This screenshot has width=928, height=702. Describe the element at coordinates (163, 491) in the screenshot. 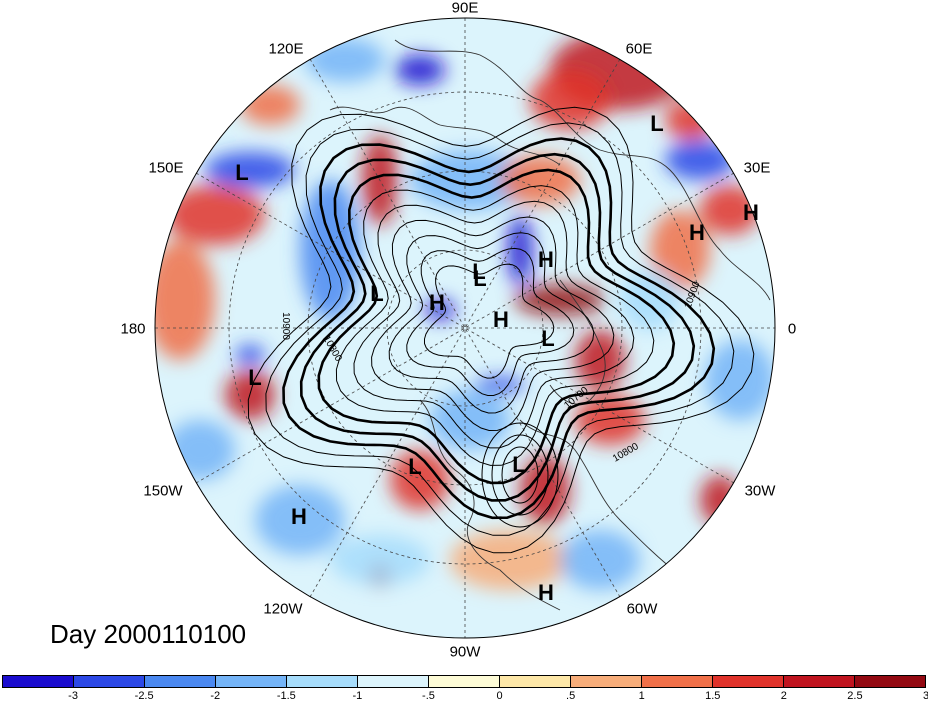

I see `lon-label-150w: 150W` at that location.